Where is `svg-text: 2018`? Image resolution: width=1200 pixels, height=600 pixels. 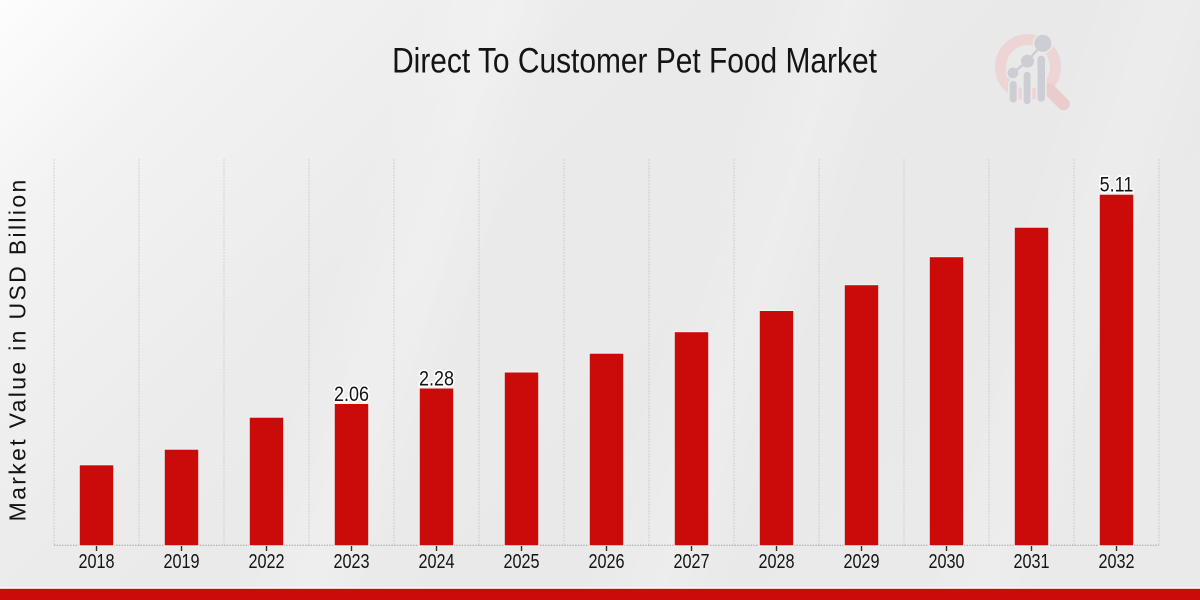 svg-text: 2018 is located at coordinates (96, 560).